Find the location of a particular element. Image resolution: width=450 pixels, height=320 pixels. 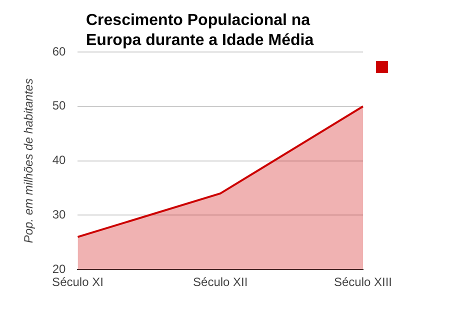

y-tick-label: 60 is located at coordinates (59, 51).